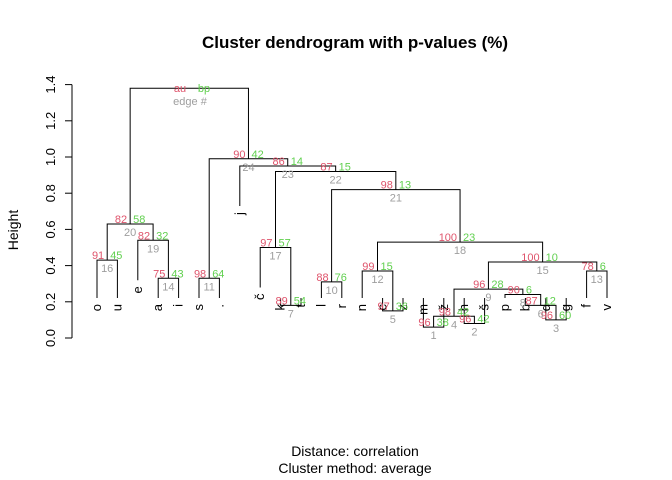 Image resolution: width=672 pixels, height=480 pixels. What do you see at coordinates (443, 323) in the screenshot?
I see `bp-value: 38` at bounding box center [443, 323].